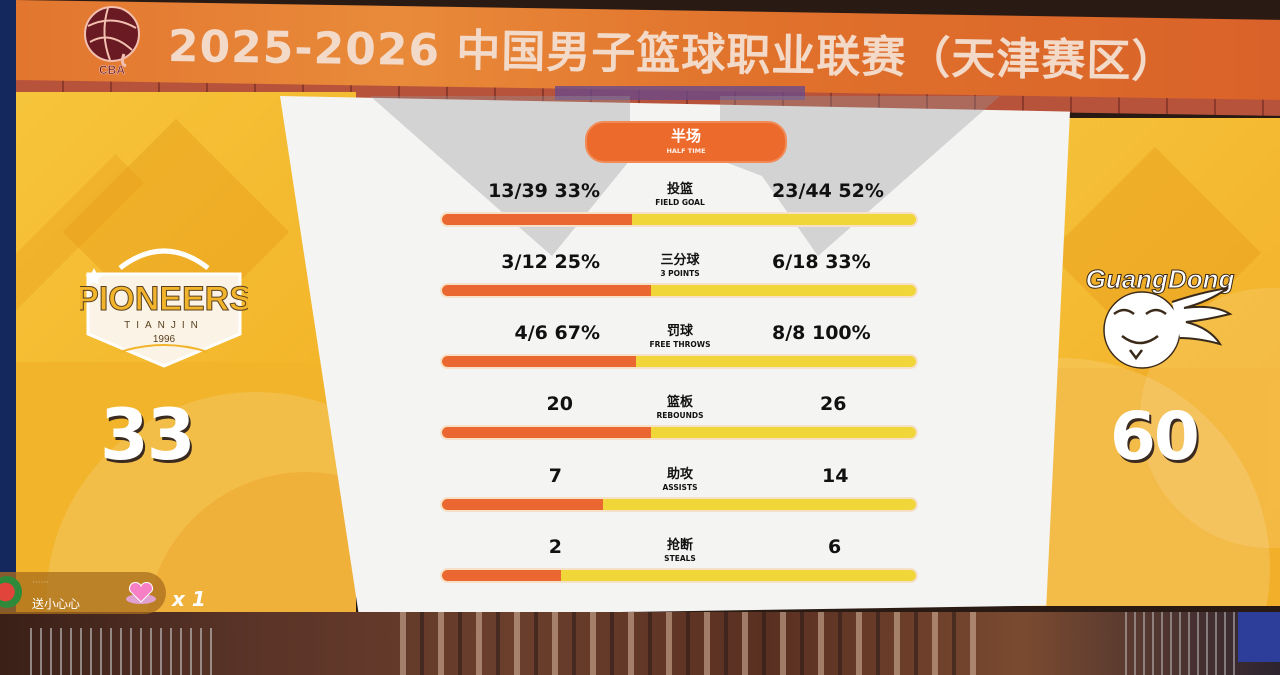 The image size is (1280, 675). What do you see at coordinates (695, 643) in the screenshot?
I see `bench-players-photo` at bounding box center [695, 643].